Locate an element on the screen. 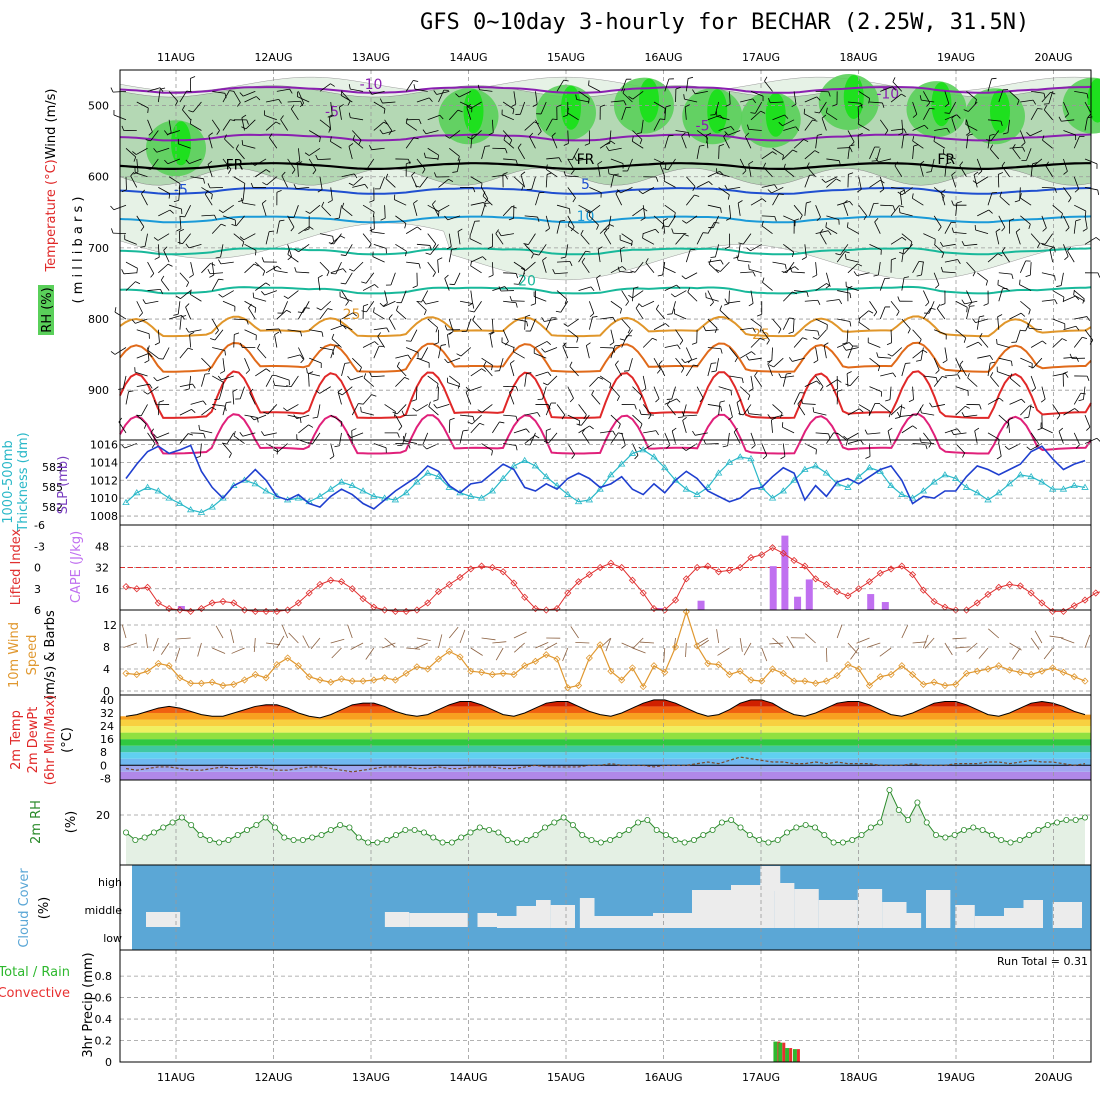 The height and width of the screenshot is (1100, 1100). precip-label-total: Total / Rain is located at coordinates (35, 972).